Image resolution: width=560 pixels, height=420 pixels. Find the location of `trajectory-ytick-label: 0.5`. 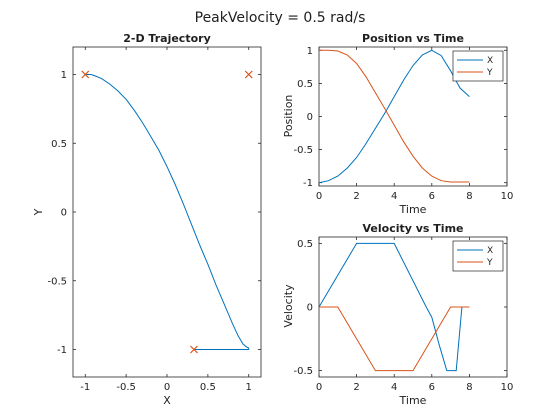

trajectory-ytick-label: 0.5 is located at coordinates (59, 144).